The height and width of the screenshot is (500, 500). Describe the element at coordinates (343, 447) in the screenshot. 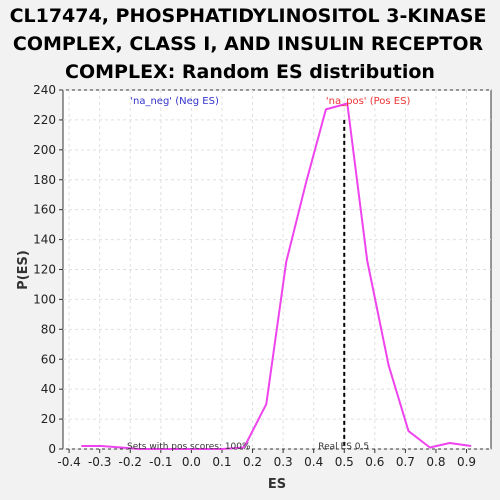

I see `real-es-label: Real ES 0.5` at that location.